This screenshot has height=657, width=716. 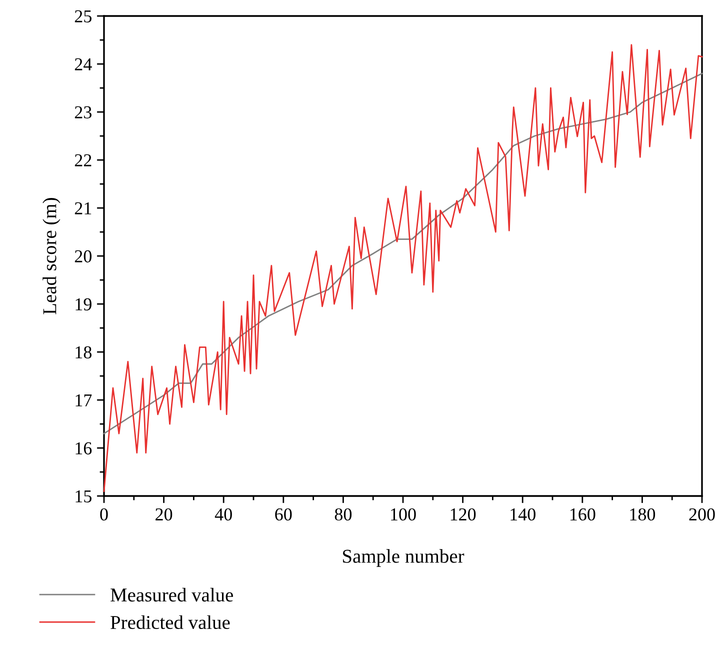 I want to click on y-tick-label: 18, so click(x=84, y=352).